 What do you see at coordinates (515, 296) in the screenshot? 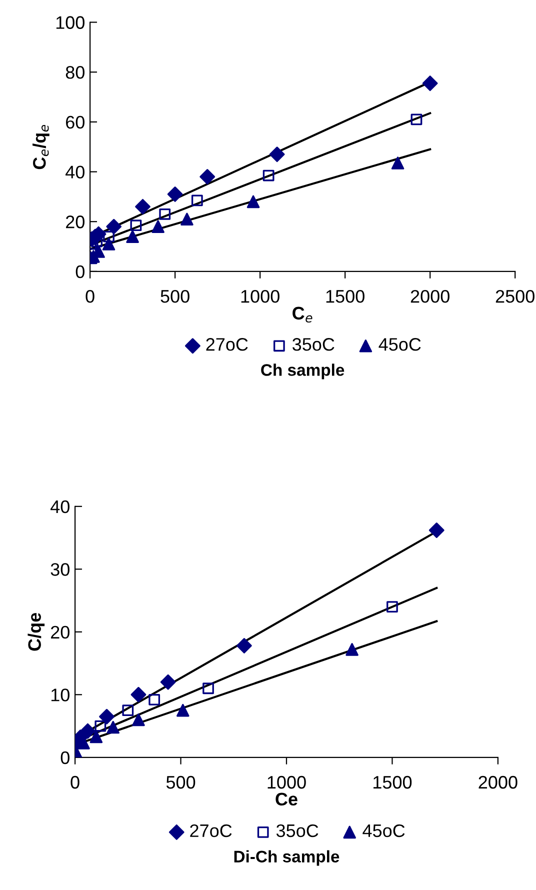
I see `x-tick-label: 2500` at bounding box center [515, 296].